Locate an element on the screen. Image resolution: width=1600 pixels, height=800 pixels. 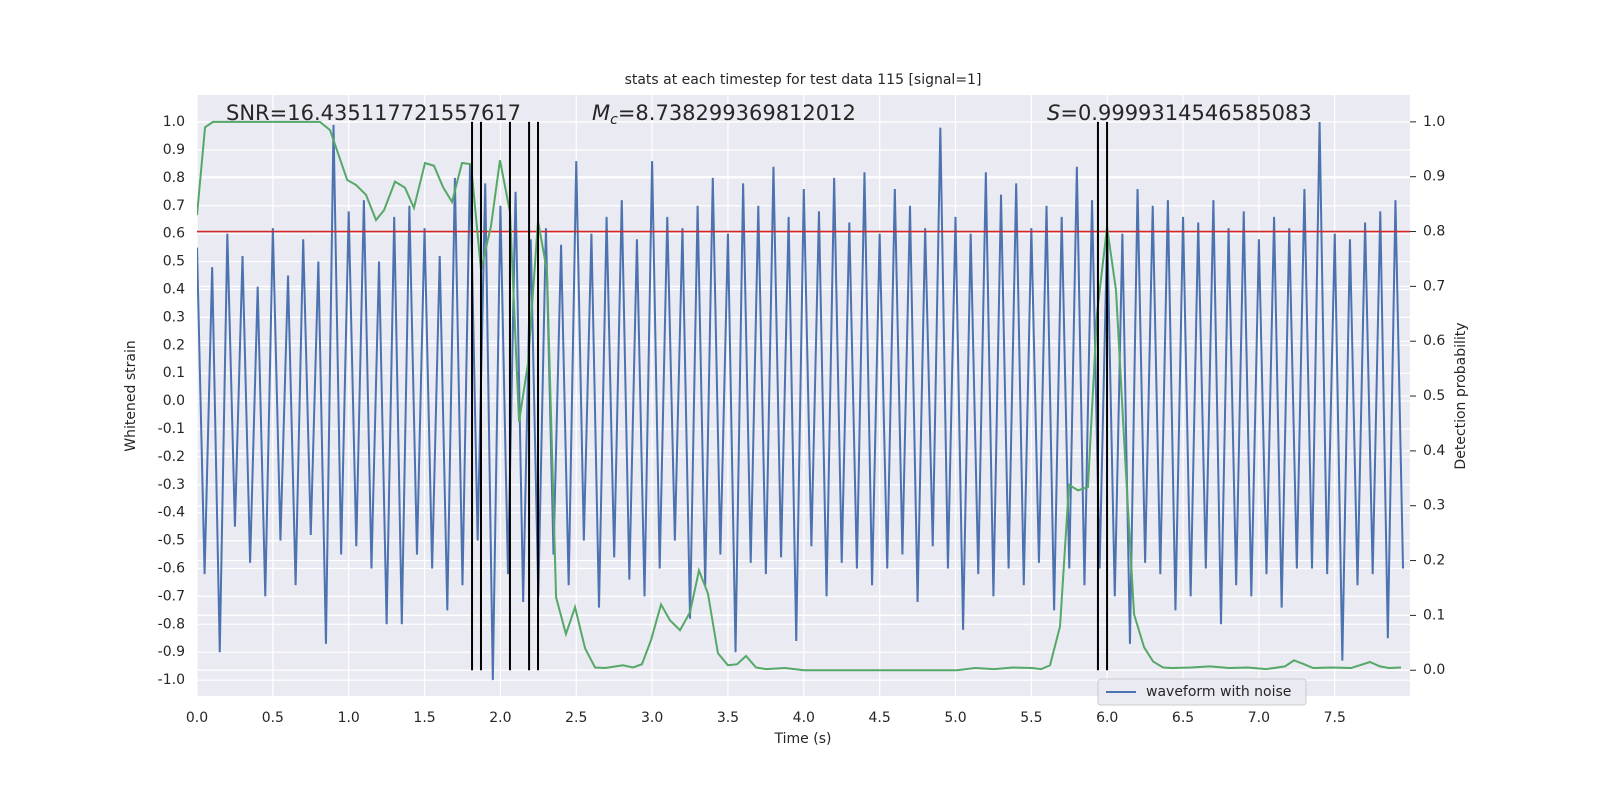
annotation-text: =8.738299369812012 is located at coordinates (737, 113).